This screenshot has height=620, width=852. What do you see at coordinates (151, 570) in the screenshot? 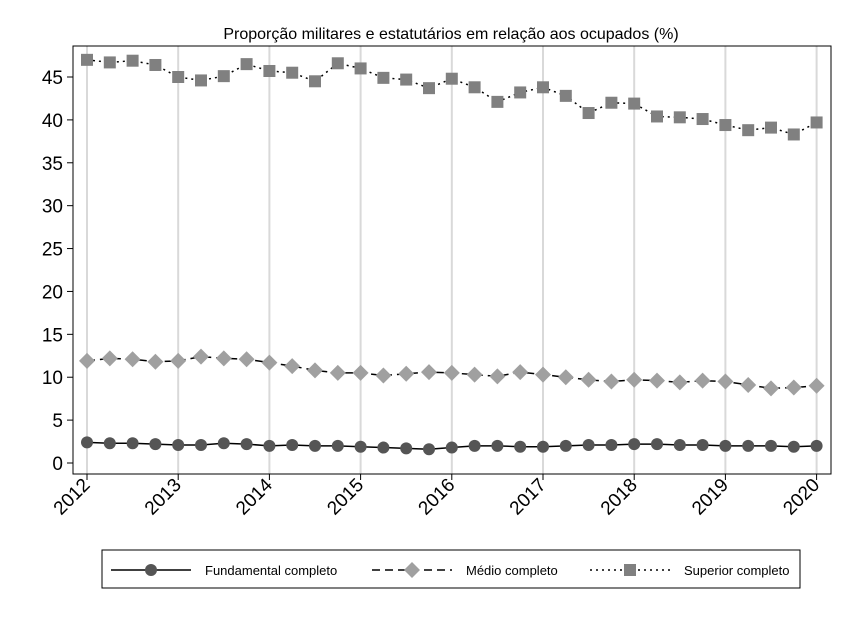
I see `legend-marker-fundamental` at bounding box center [151, 570].